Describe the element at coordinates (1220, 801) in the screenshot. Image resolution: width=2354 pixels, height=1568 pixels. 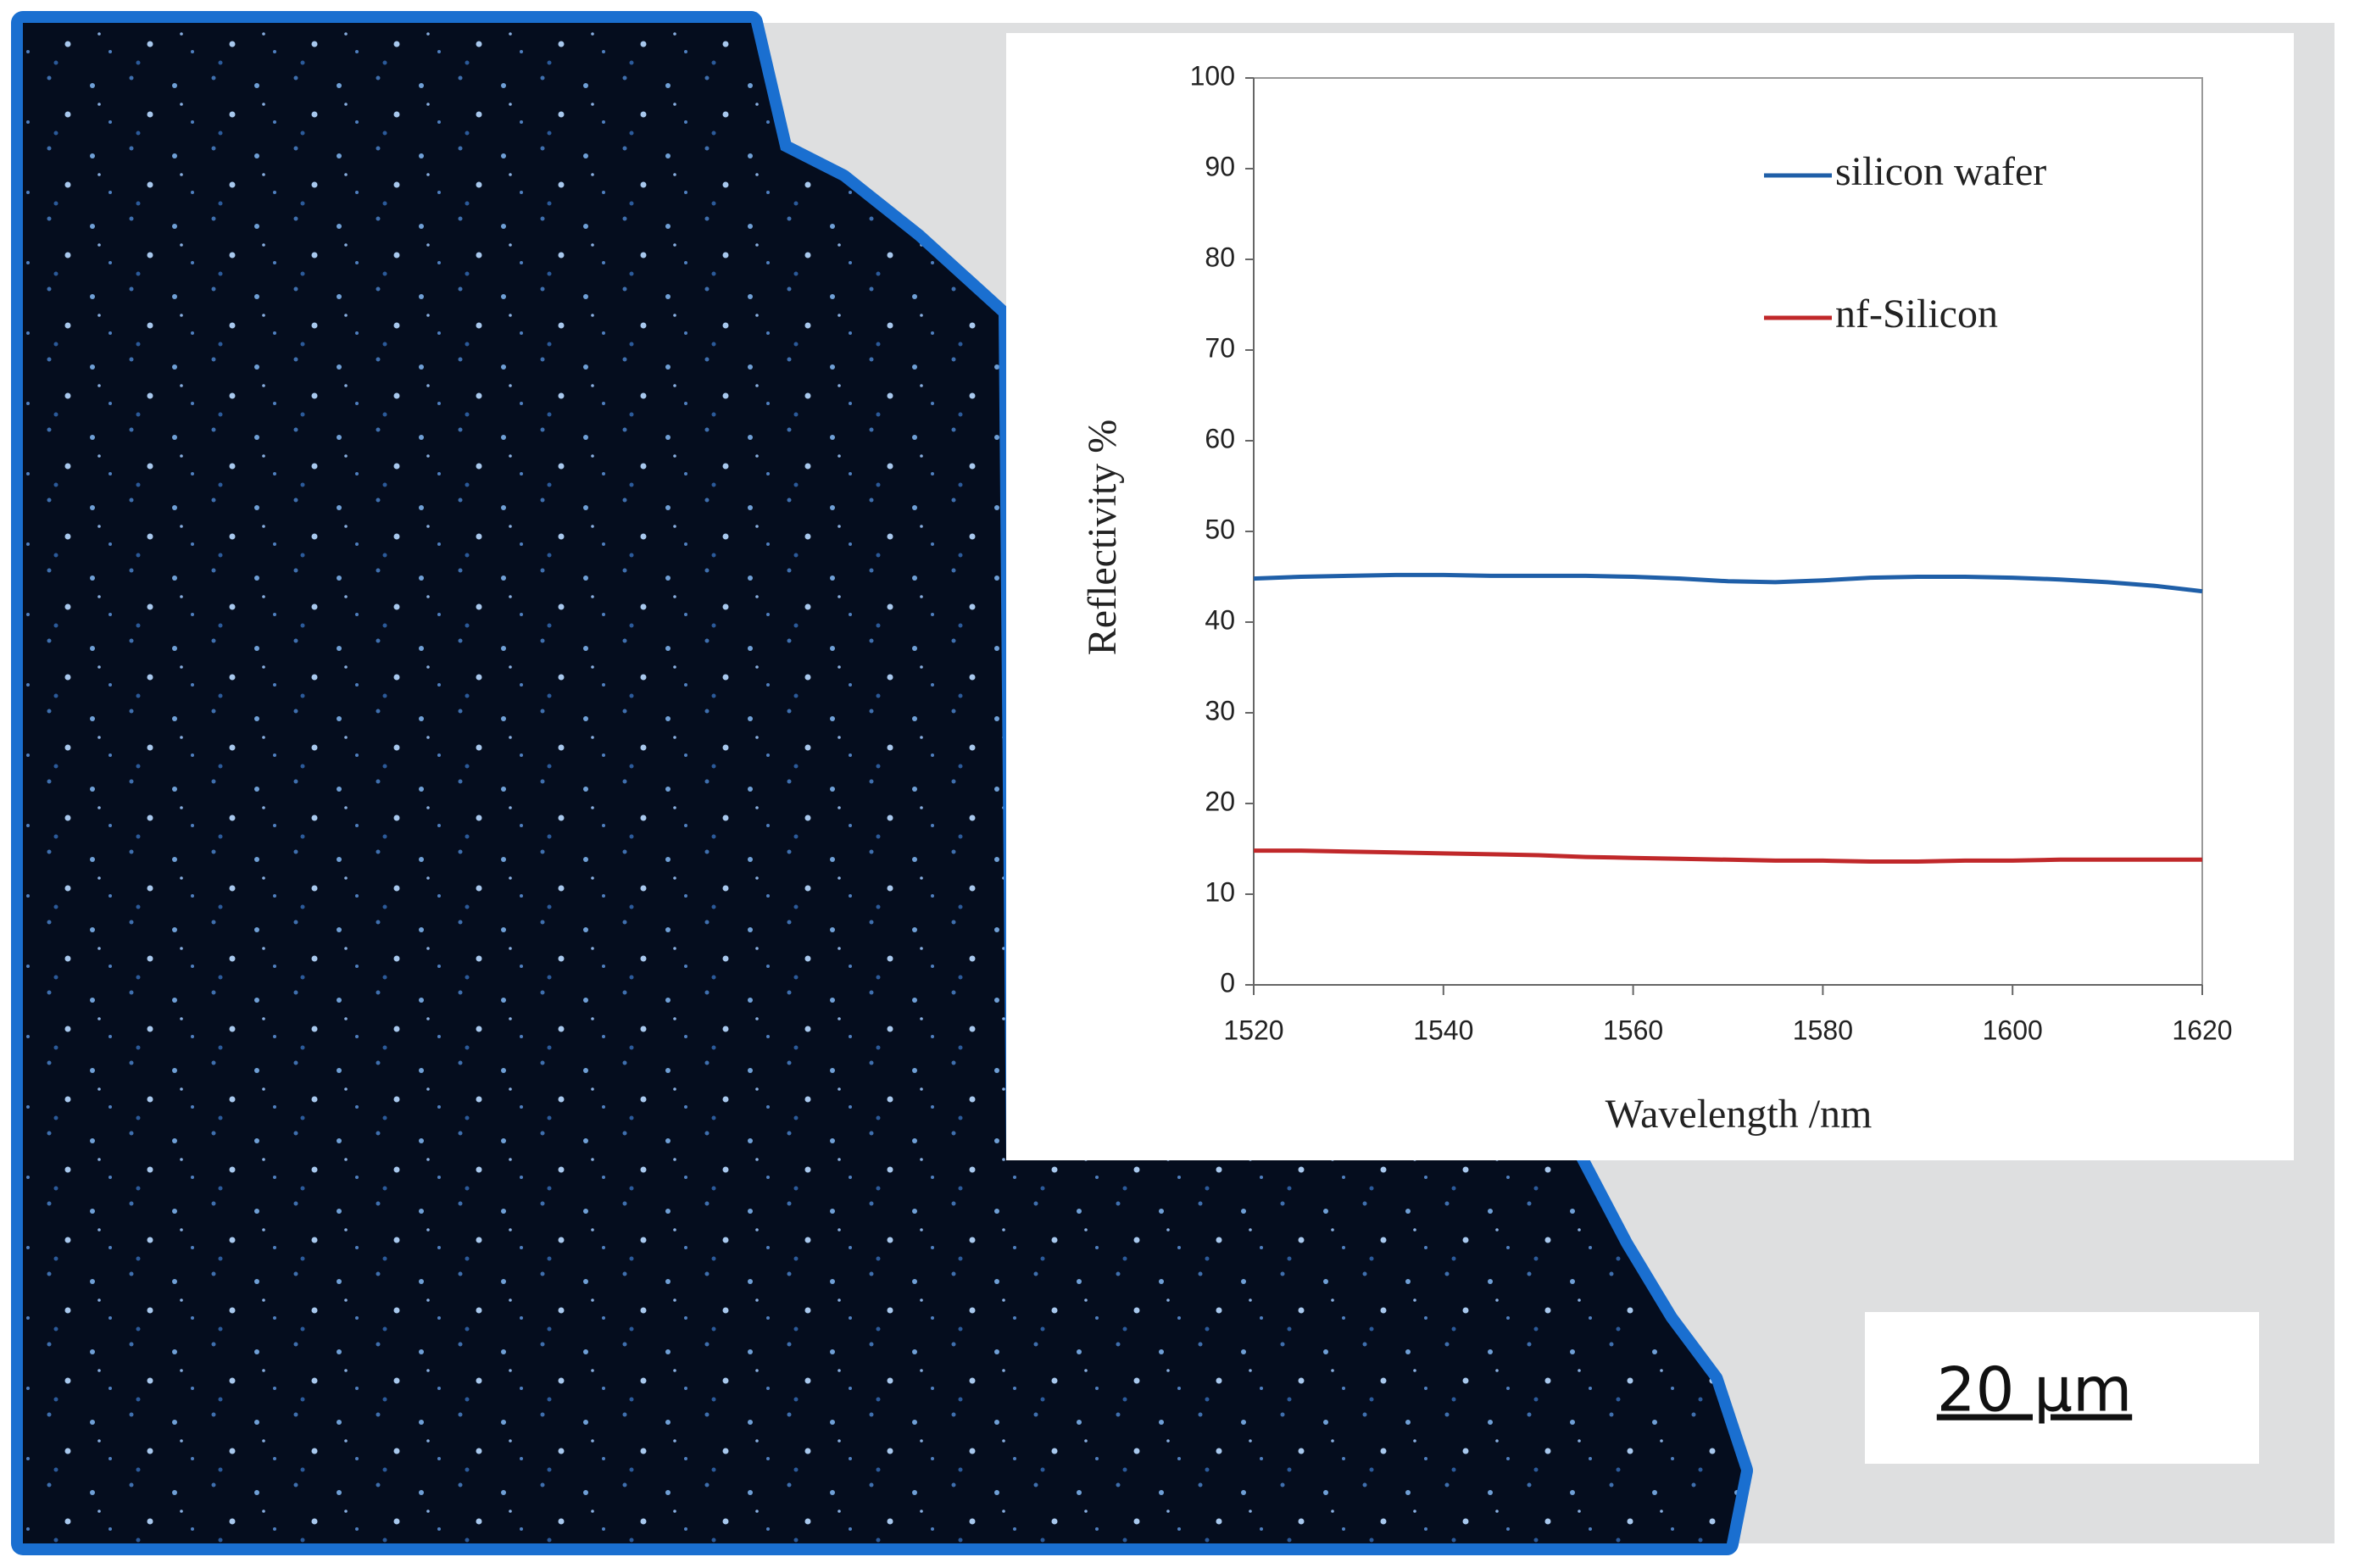
I see `y-tick-label: 20` at that location.